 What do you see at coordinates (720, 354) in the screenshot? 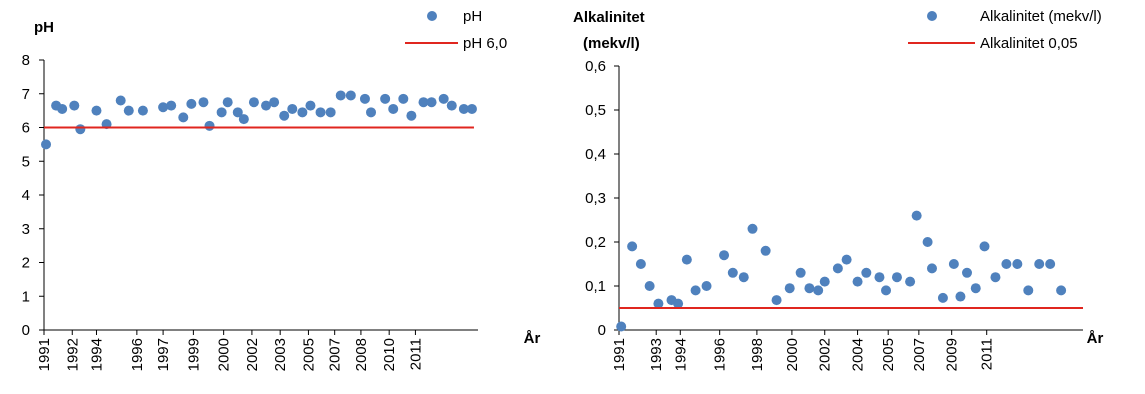
I see `x-tick-label: 1996` at bounding box center [720, 354].